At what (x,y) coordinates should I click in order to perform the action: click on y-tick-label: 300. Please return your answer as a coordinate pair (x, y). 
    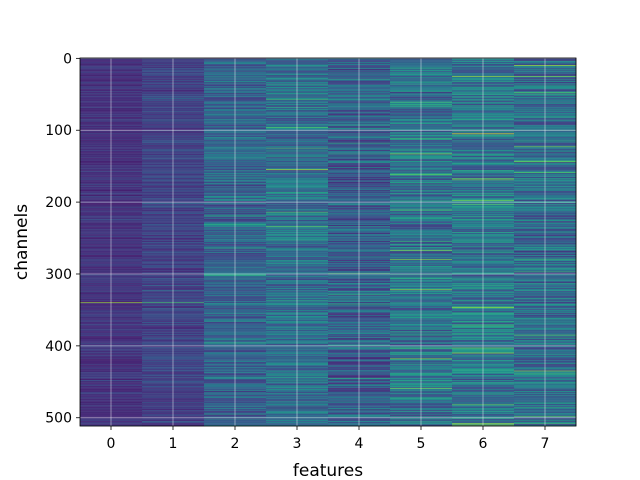
    Looking at the image, I should click on (58, 275).